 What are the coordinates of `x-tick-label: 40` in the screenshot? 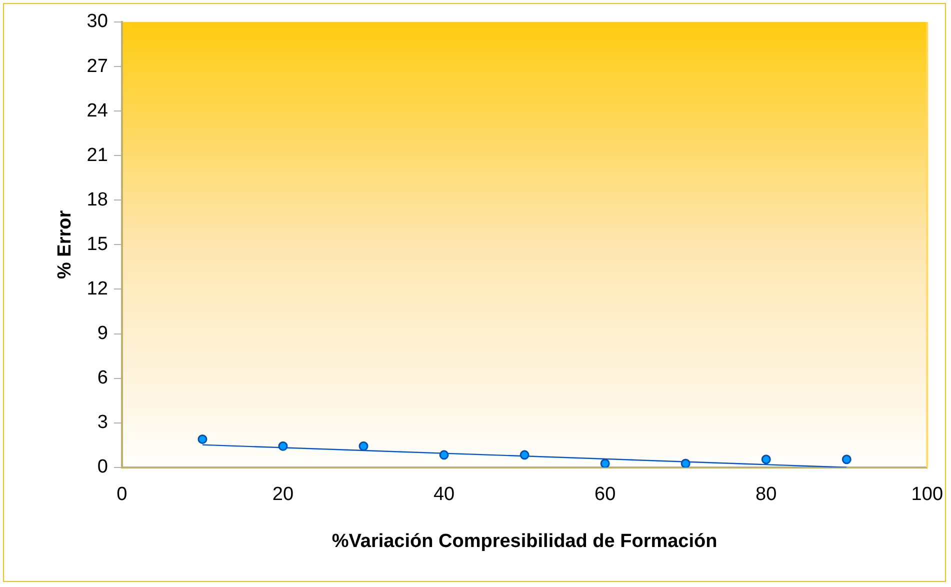 It's located at (444, 495).